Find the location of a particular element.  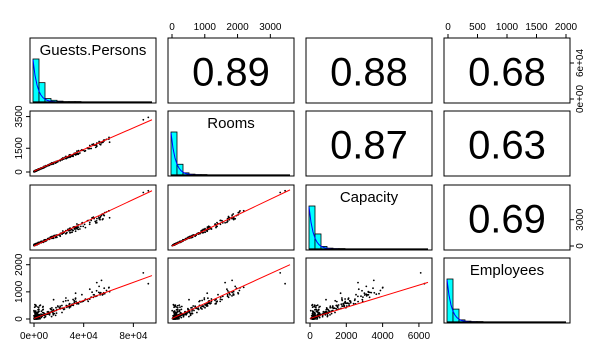

tick-label: 3000 is located at coordinates (270, 27).